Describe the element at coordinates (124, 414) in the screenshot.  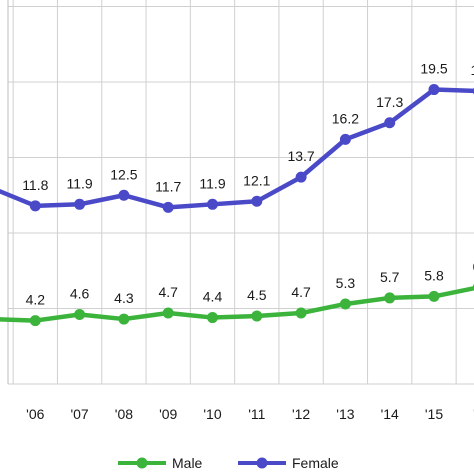
I see `x-tick-label: '08` at that location.